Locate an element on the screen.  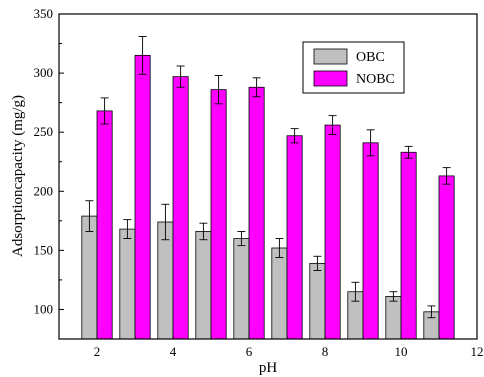
x-tick-label-8: 8 is located at coordinates (325, 351).